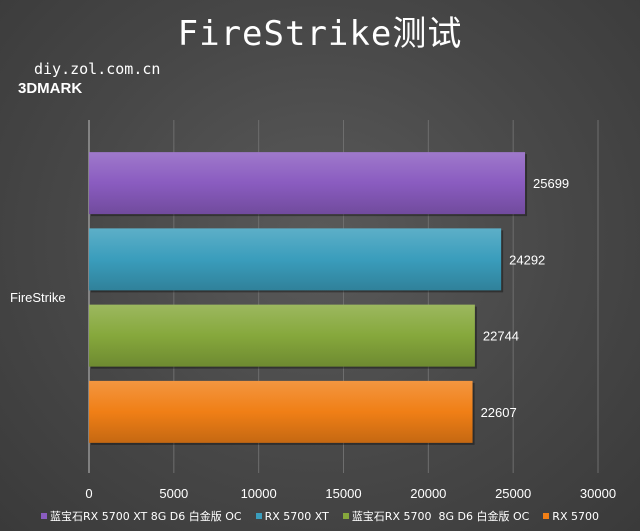 This screenshot has width=640, height=531. I want to click on watermark: diy.zol.com.cn, so click(97, 69).